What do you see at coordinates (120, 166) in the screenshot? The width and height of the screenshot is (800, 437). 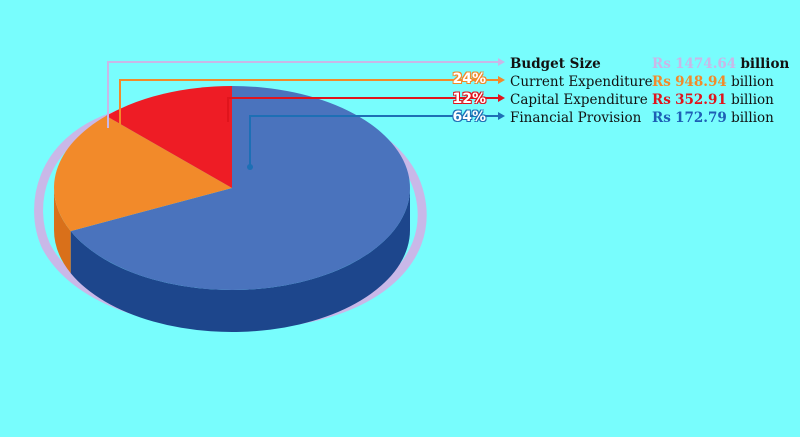 I see `leader-dot-current-expenditure` at bounding box center [120, 166].